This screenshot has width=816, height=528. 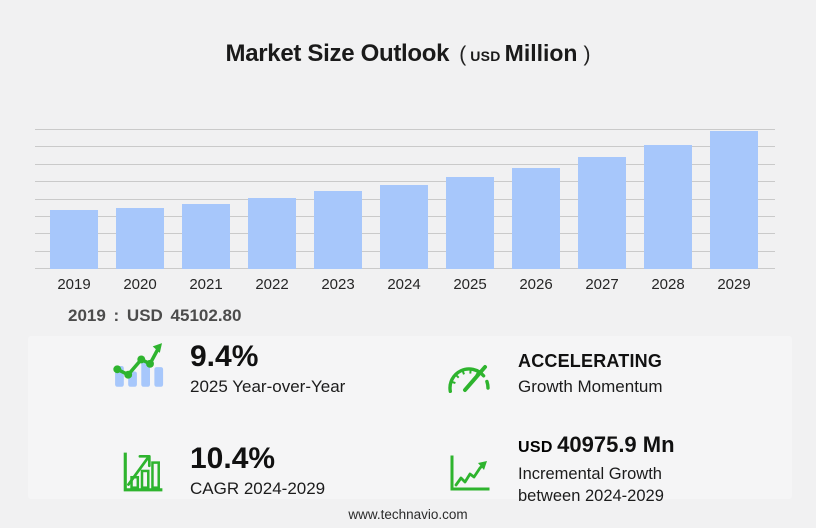 What do you see at coordinates (541, 53) in the screenshot?
I see `title-unit: Million` at bounding box center [541, 53].